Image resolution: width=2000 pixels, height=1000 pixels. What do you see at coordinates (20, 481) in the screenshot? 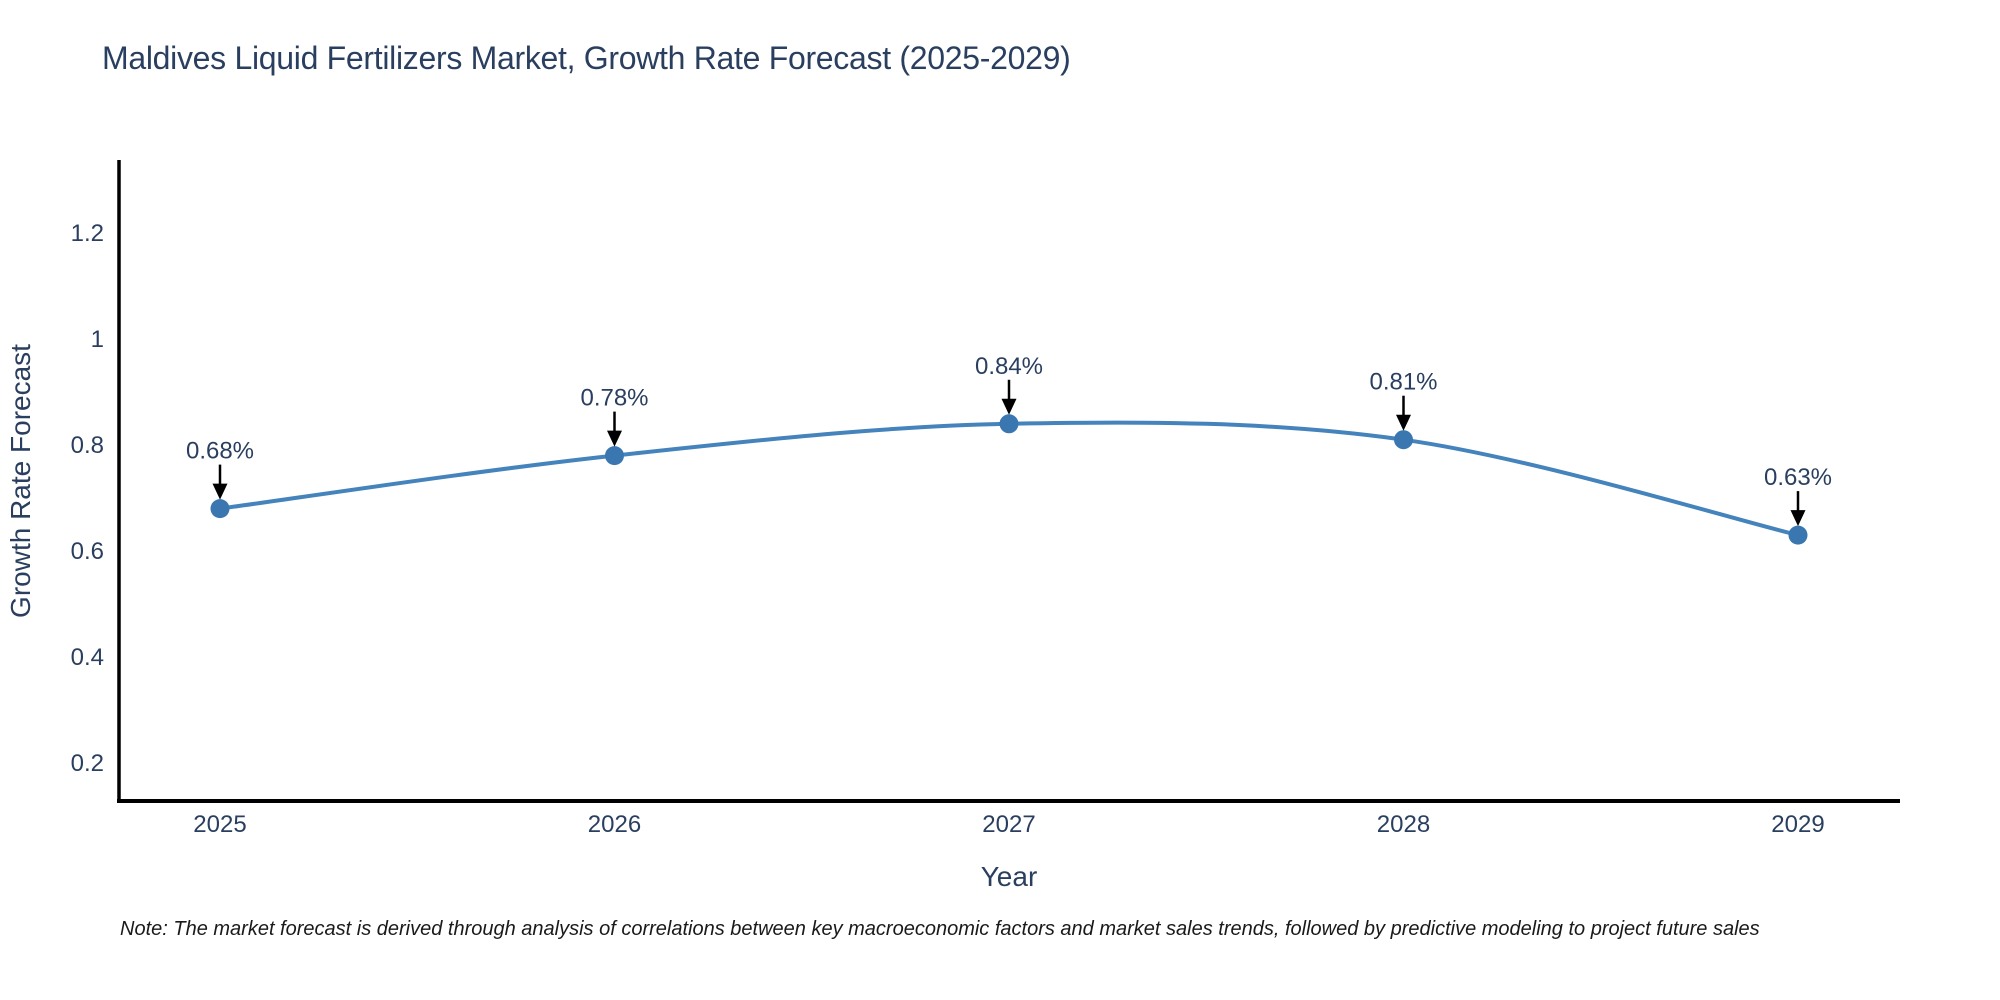
I see `y-axis-title: Growth Rate Forecast` at bounding box center [20, 481].